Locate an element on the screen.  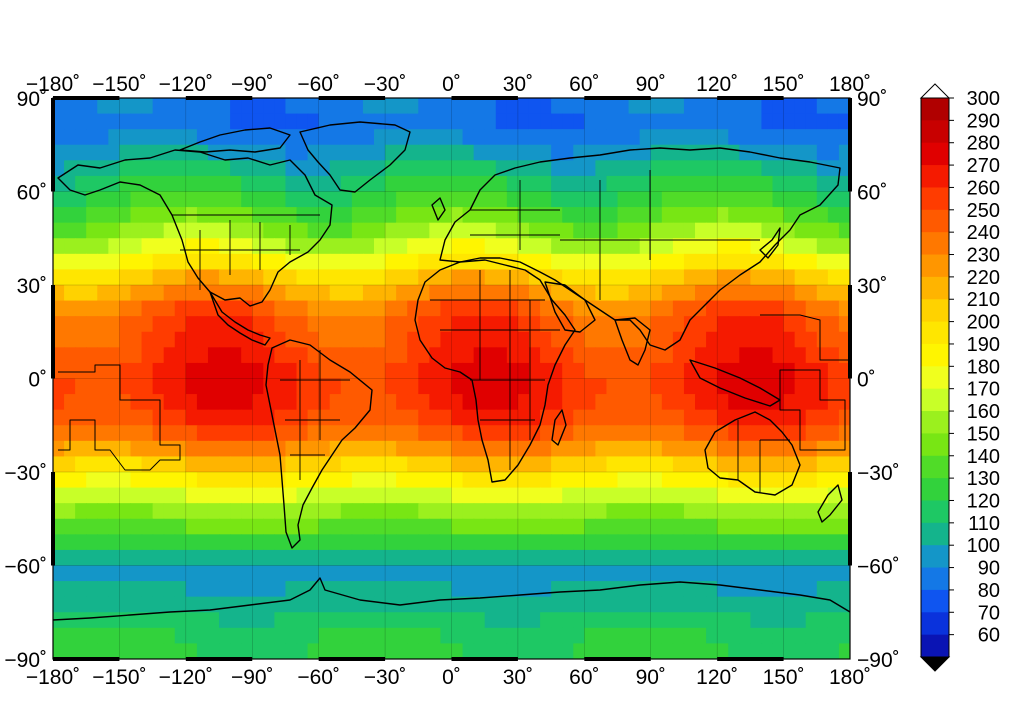
lon-tick-label: −150˚ is located at coordinates (119, 84).